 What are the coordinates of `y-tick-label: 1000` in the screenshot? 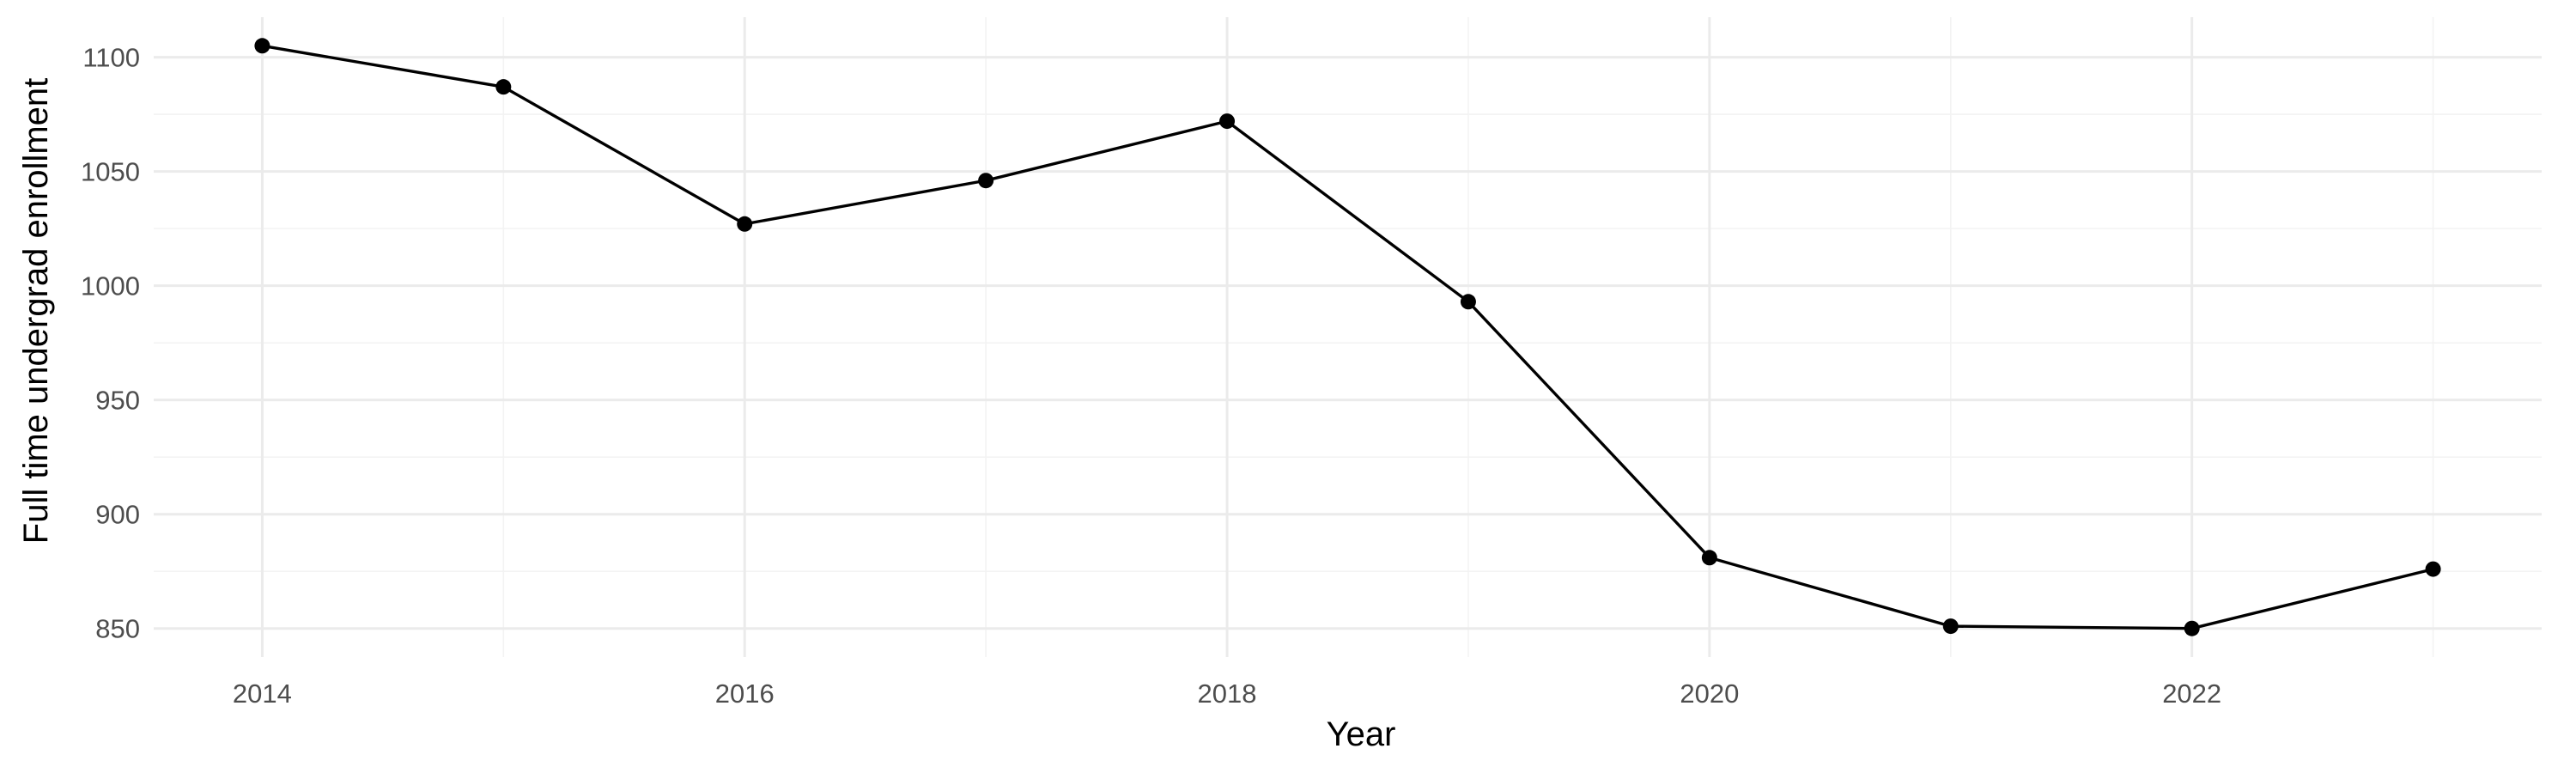 It's located at (111, 286).